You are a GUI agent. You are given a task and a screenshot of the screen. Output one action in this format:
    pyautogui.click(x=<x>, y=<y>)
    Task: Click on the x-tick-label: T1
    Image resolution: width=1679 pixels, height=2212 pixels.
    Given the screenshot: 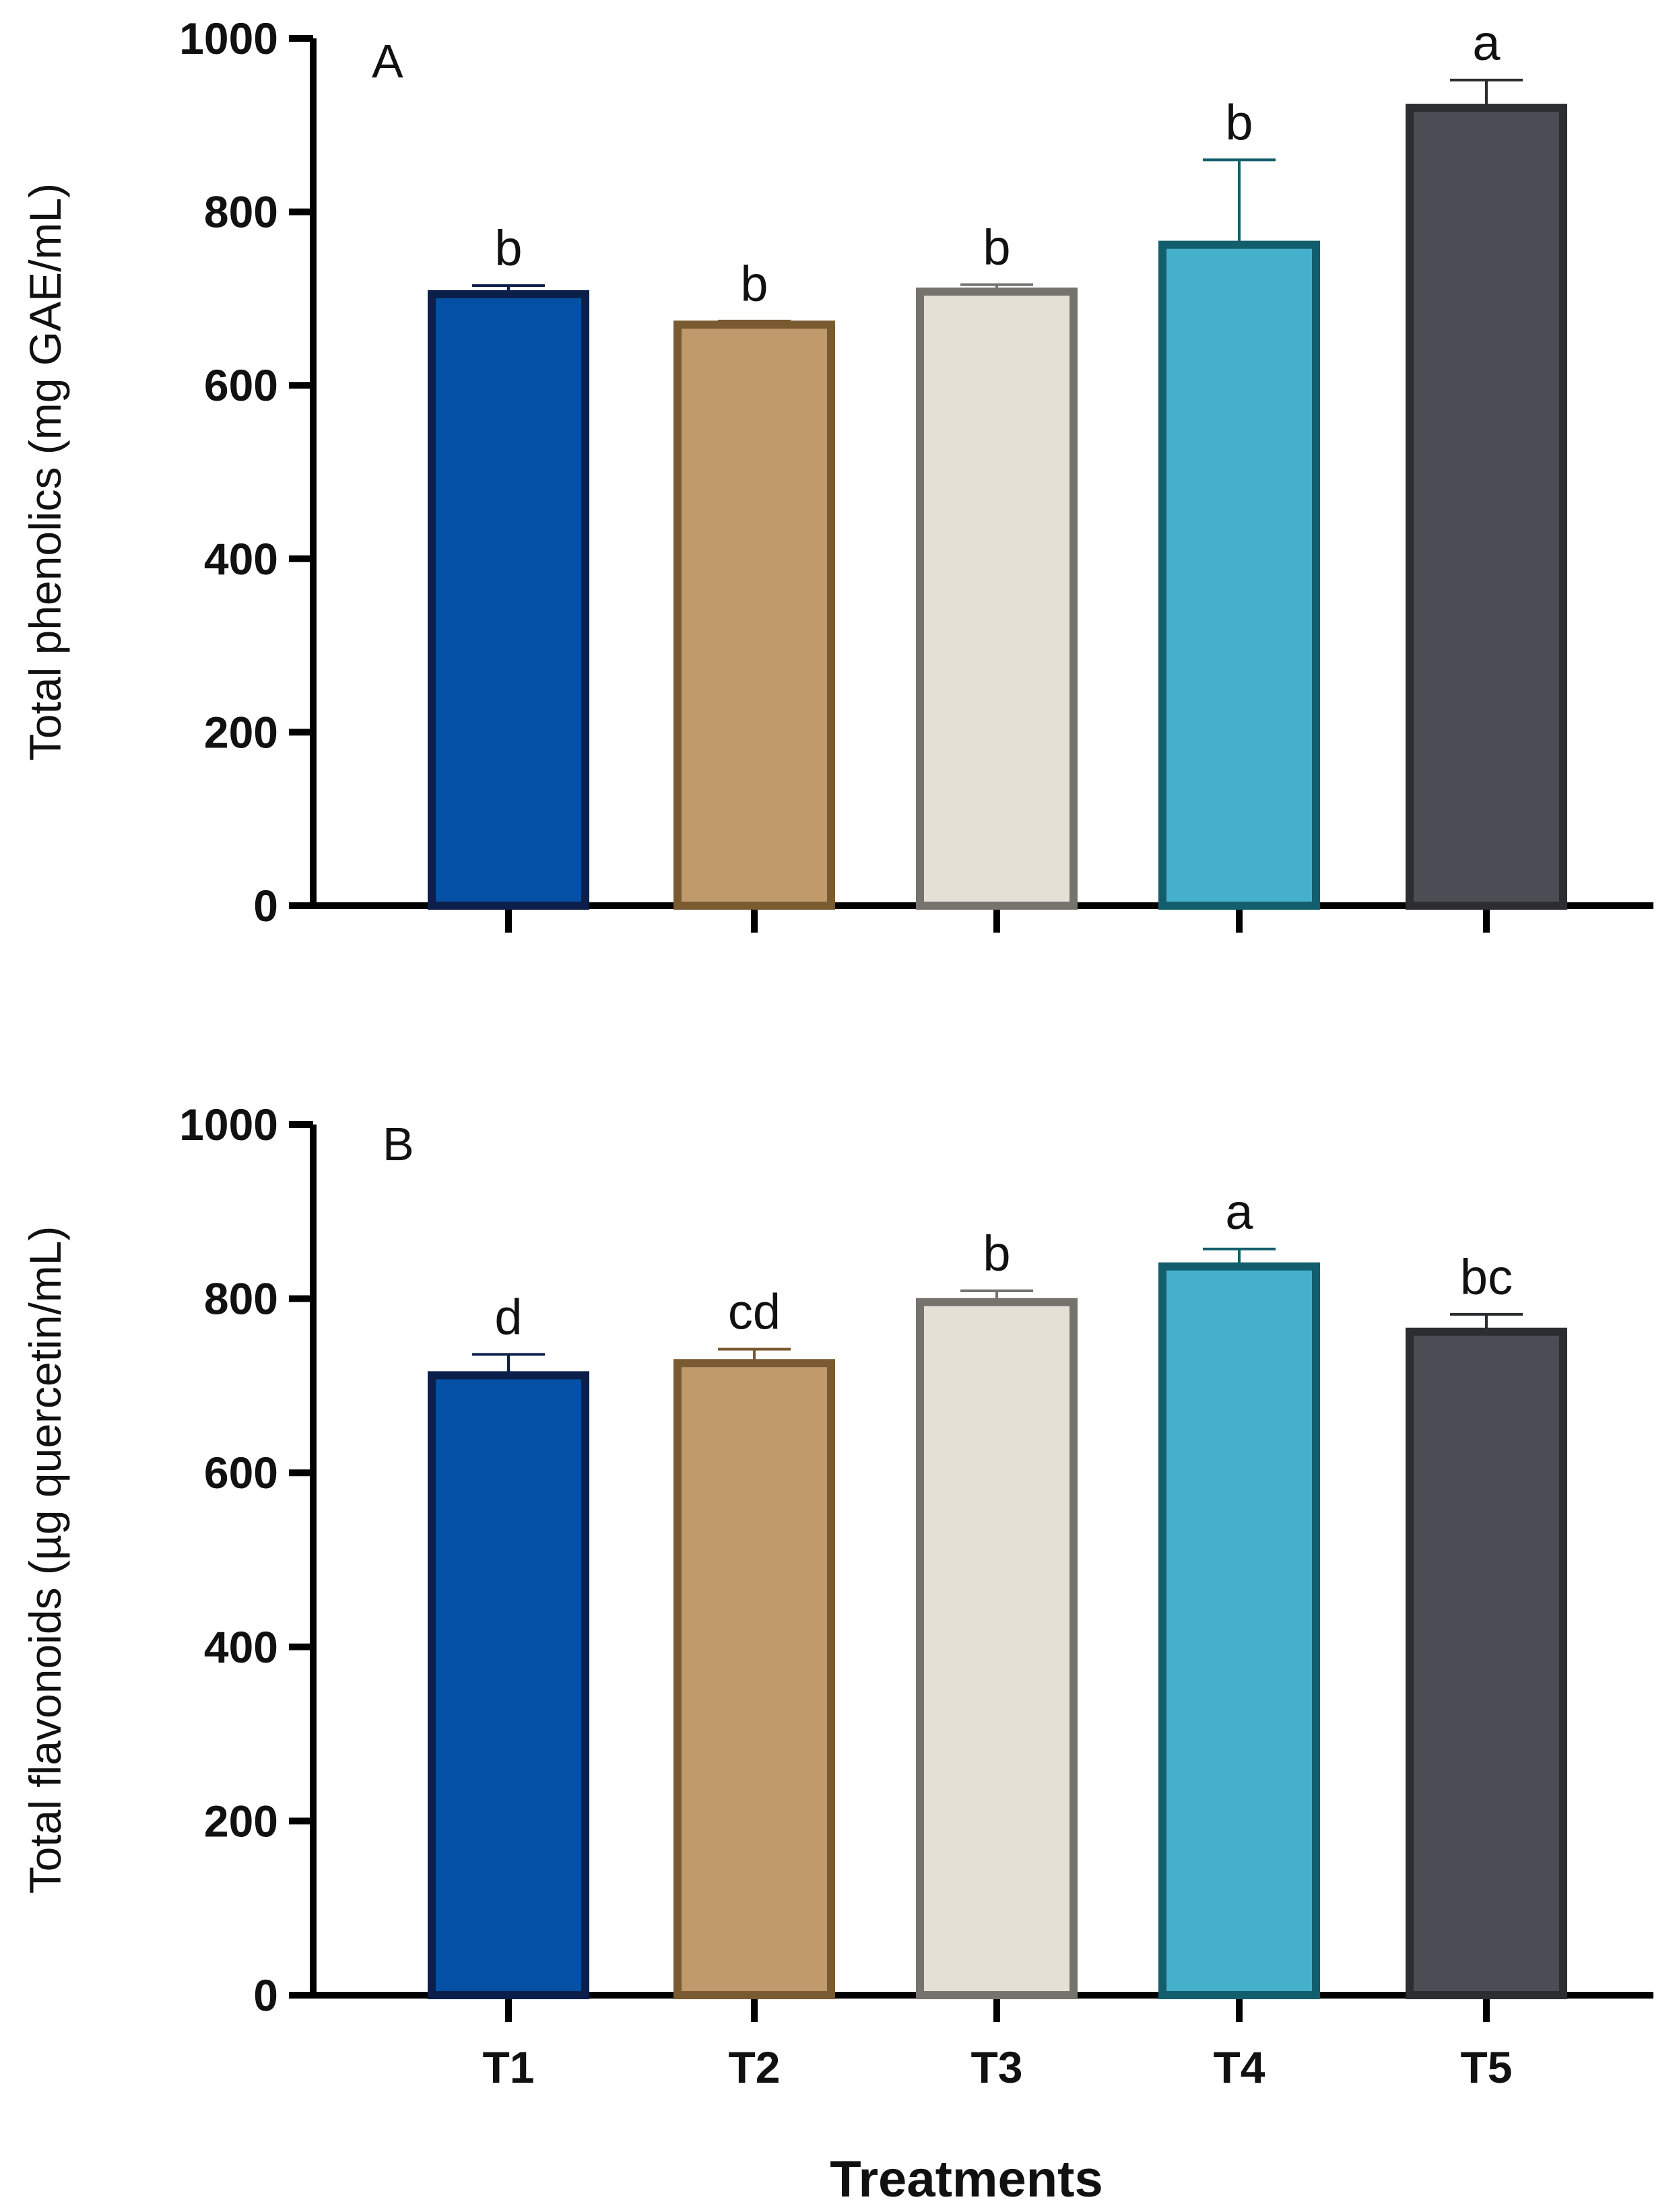 What is the action you would take?
    pyautogui.click(x=508, y=2067)
    